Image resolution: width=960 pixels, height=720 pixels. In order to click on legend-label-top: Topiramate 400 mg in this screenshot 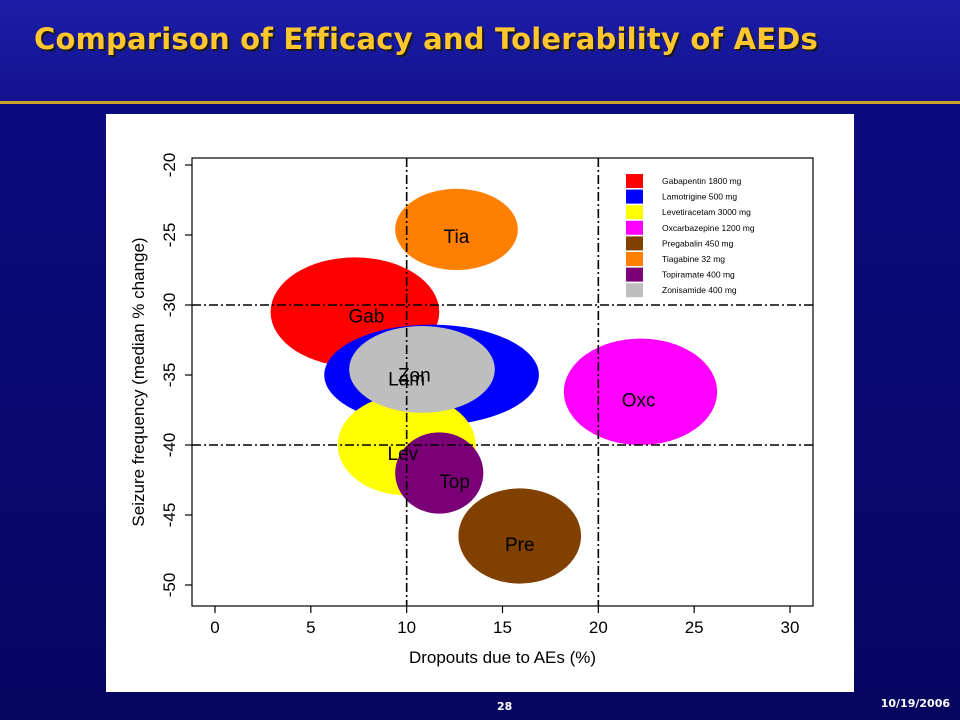, I will do `click(698, 275)`.